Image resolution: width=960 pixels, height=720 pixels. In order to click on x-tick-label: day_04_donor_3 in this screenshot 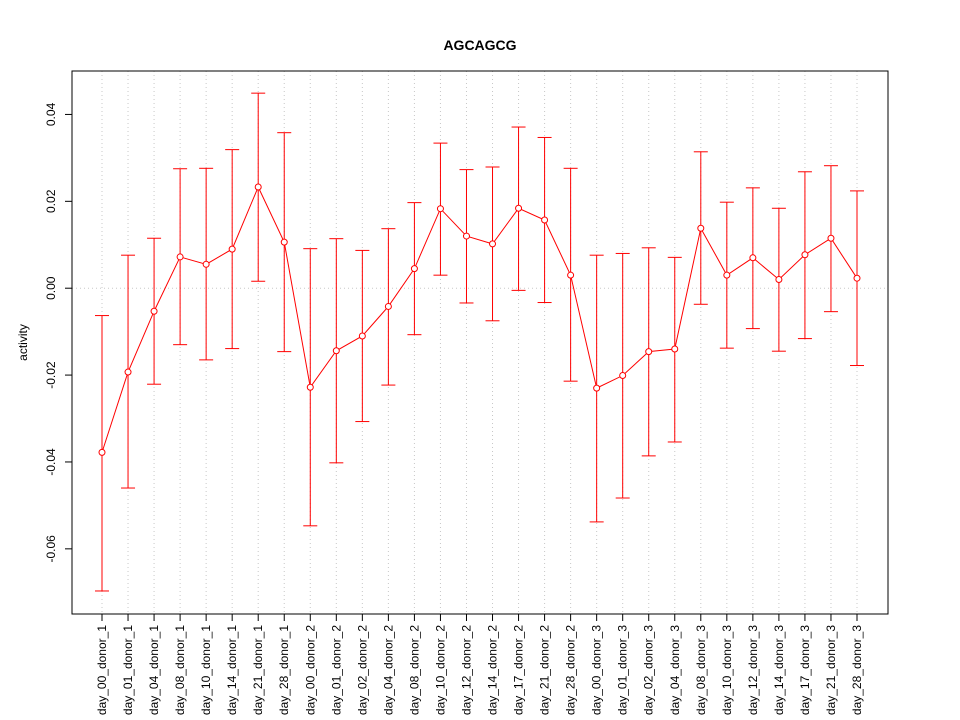, I will do `click(675, 670)`.